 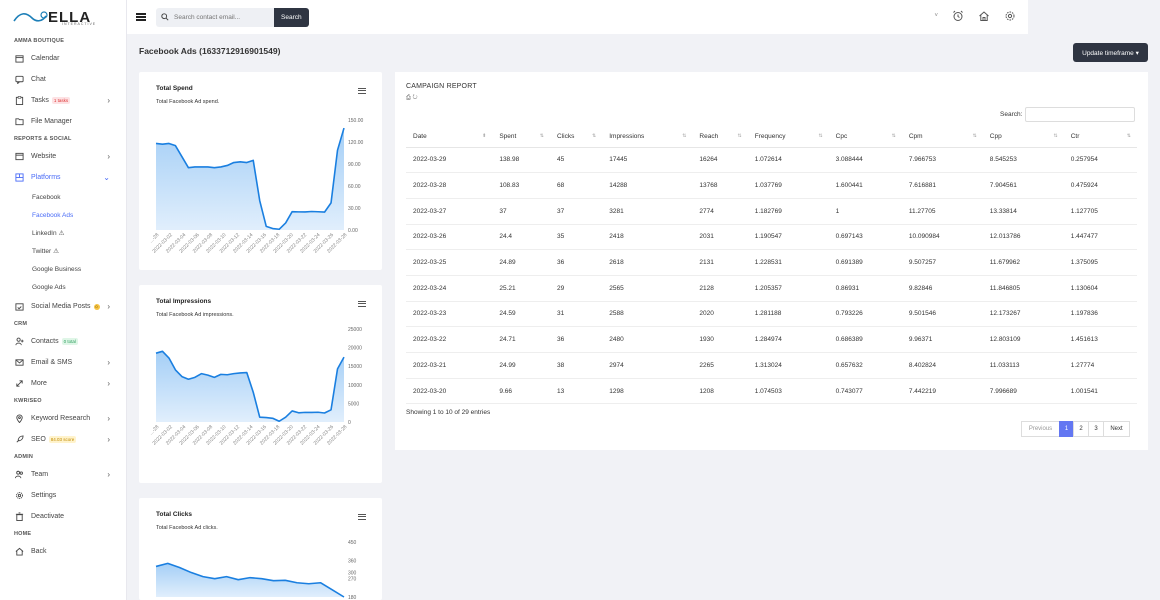 What do you see at coordinates (56, 251) in the screenshot?
I see `warning-icon: ⚠` at bounding box center [56, 251].